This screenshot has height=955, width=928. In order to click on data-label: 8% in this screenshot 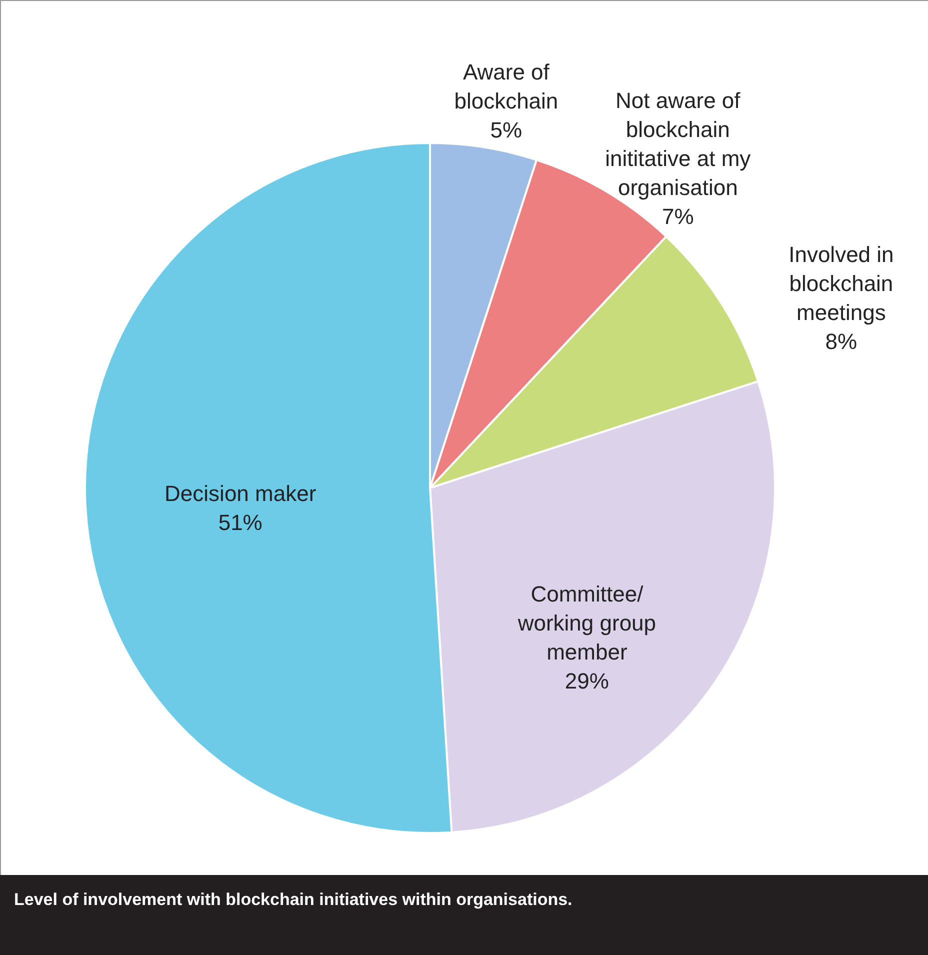, I will do `click(841, 341)`.